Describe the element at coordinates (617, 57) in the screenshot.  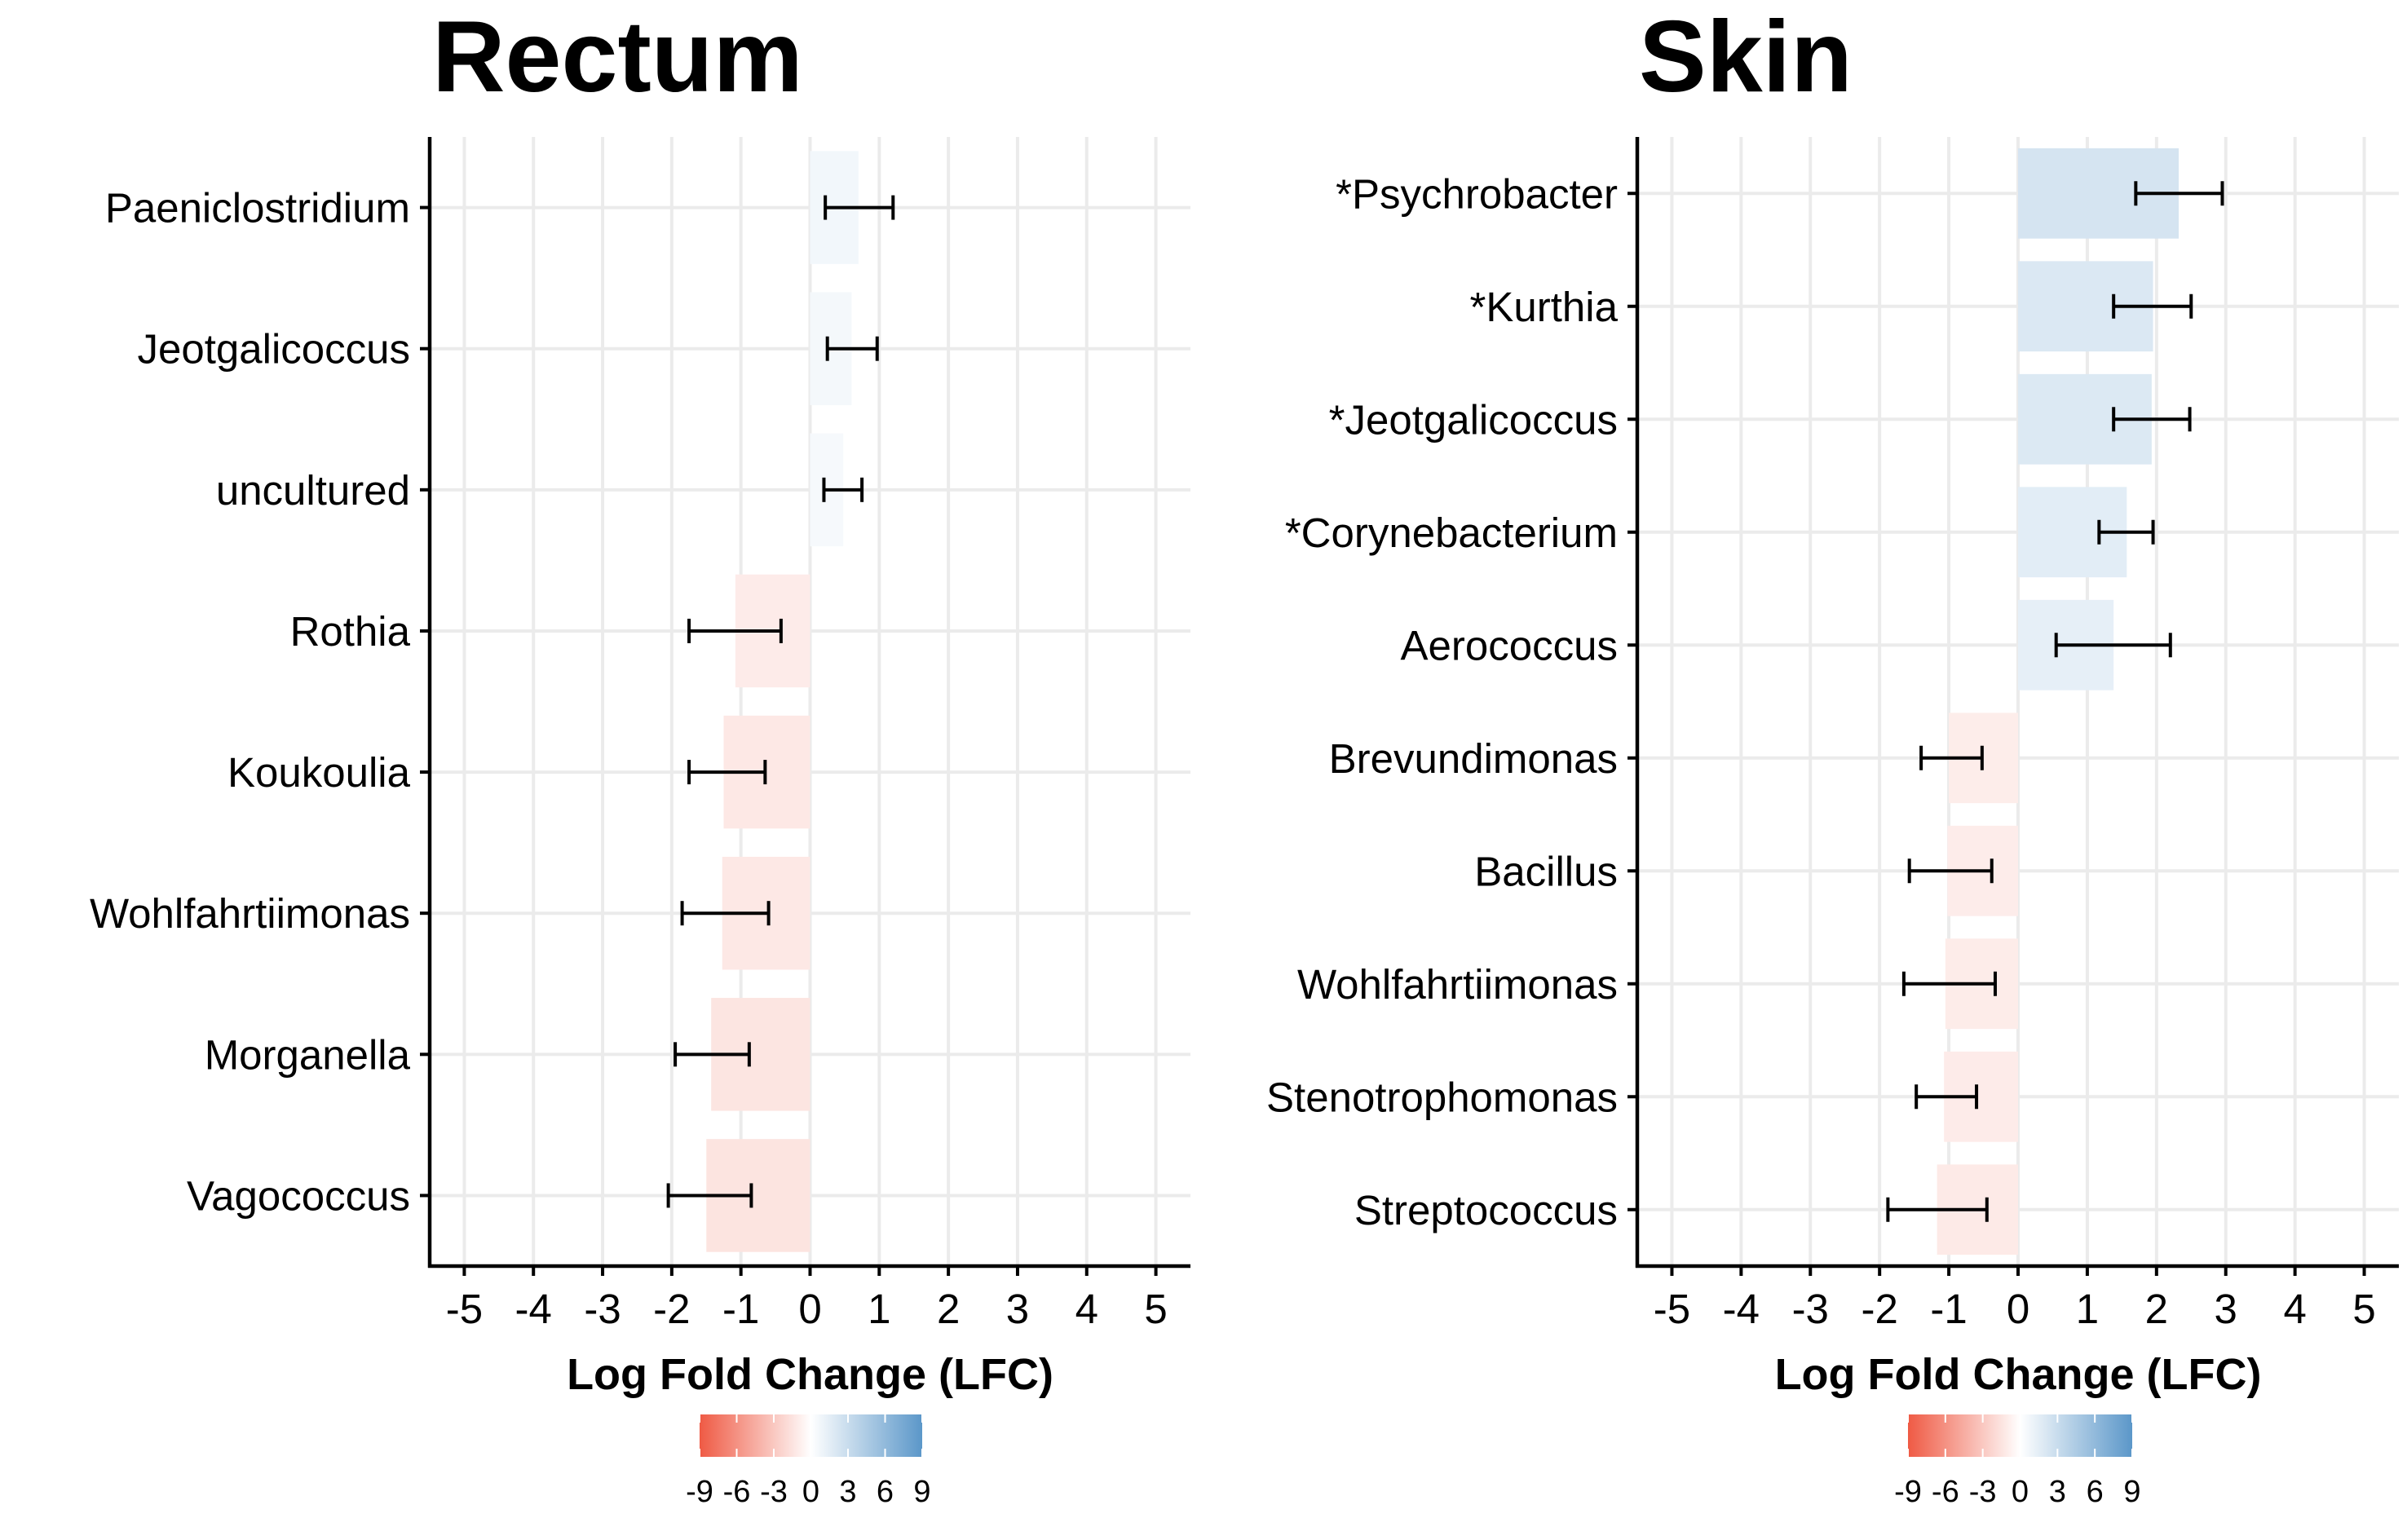
I see `chart-title: Rectum` at that location.